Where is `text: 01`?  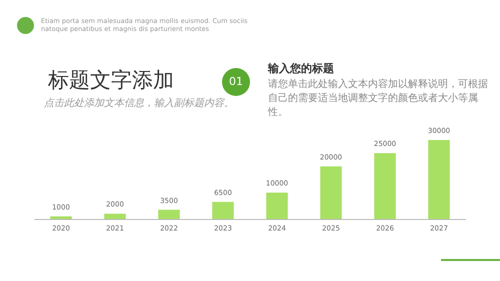
text: 01 is located at coordinates (236, 82).